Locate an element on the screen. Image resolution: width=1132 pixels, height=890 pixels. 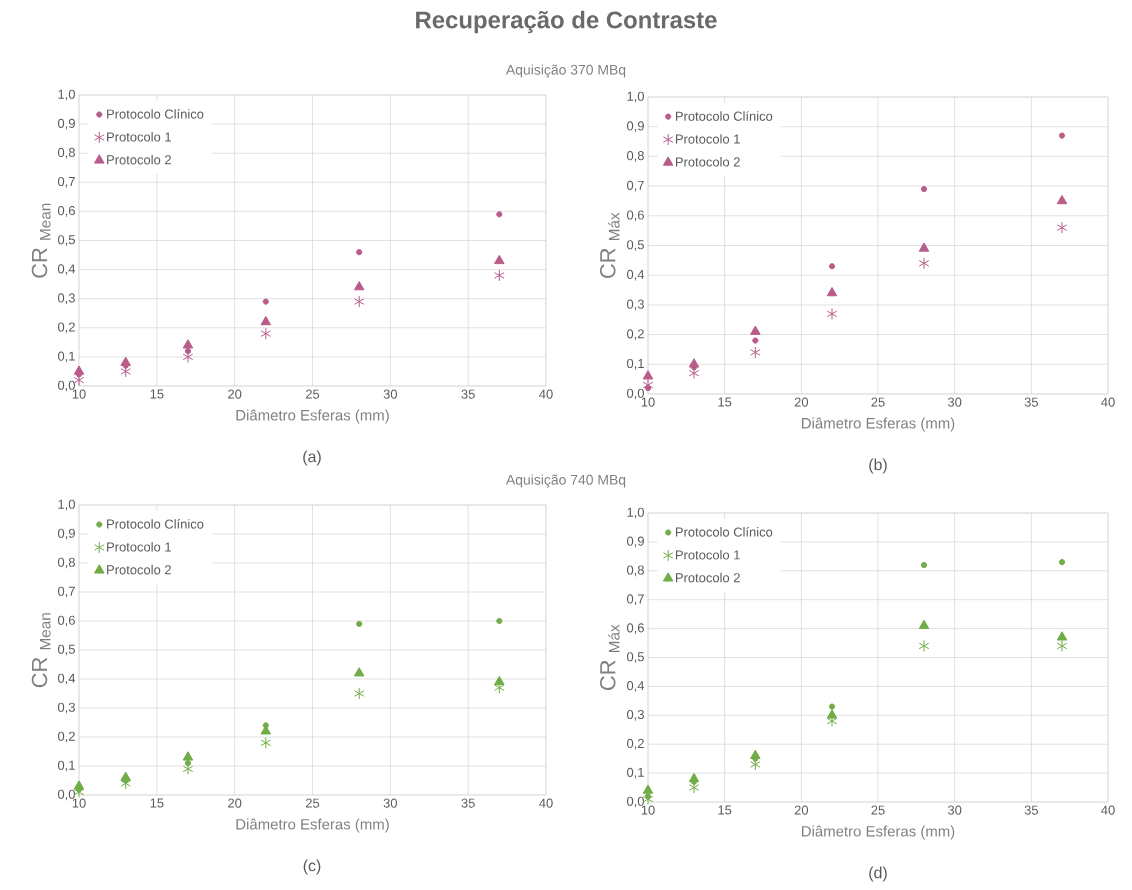
text: (d) is located at coordinates (878, 874).